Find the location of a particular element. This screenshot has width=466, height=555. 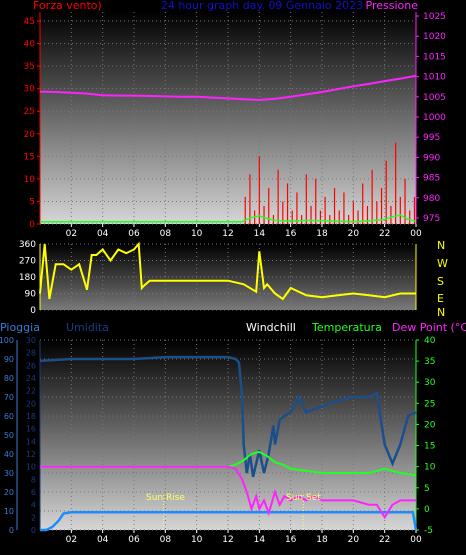

bot-mid-ytick-label: 4 is located at coordinates (33, 505).